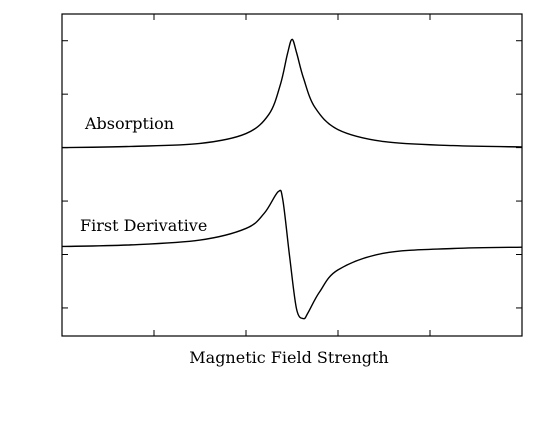  Describe the element at coordinates (143, 225) in the screenshot. I see `first-derivative-series-label: First Derivative` at that location.